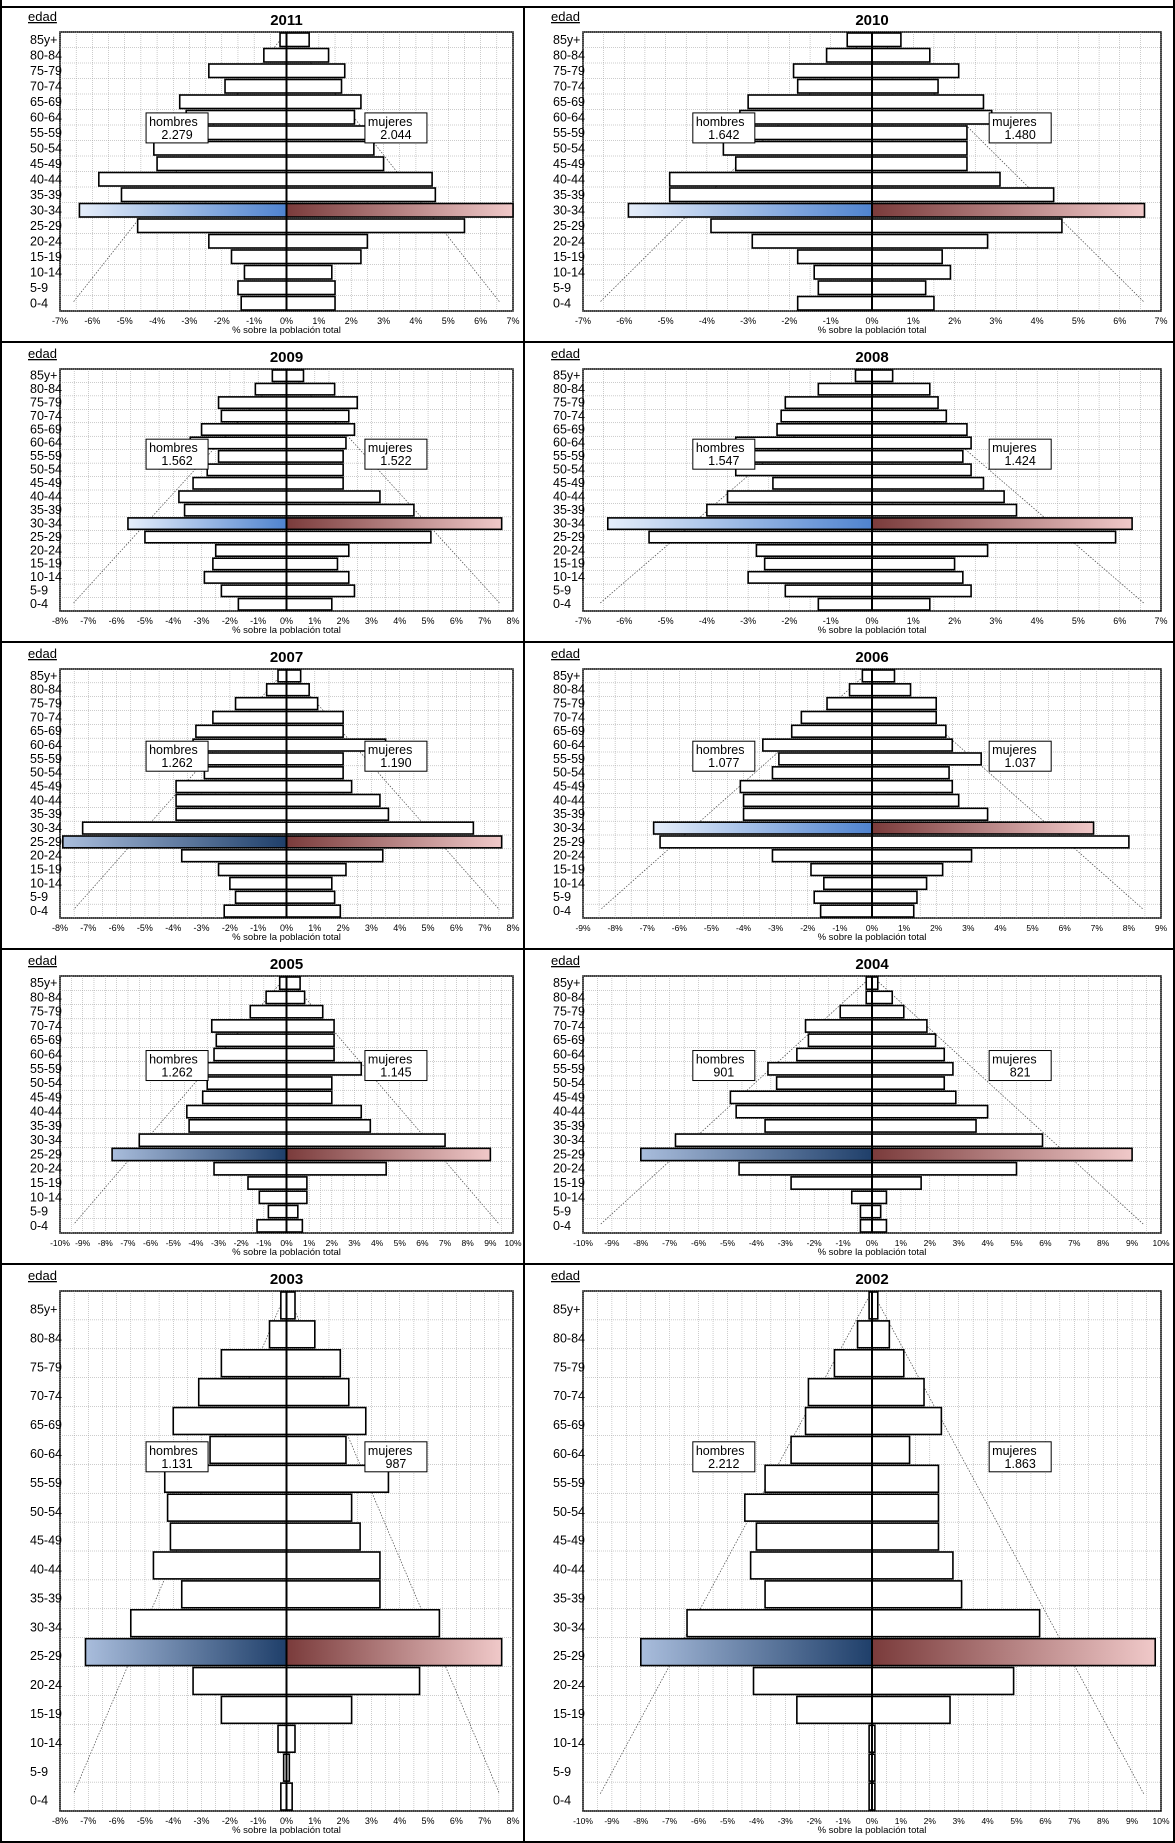 The image size is (1175, 1843). I want to click on age-label: 80-84, so click(569, 997).